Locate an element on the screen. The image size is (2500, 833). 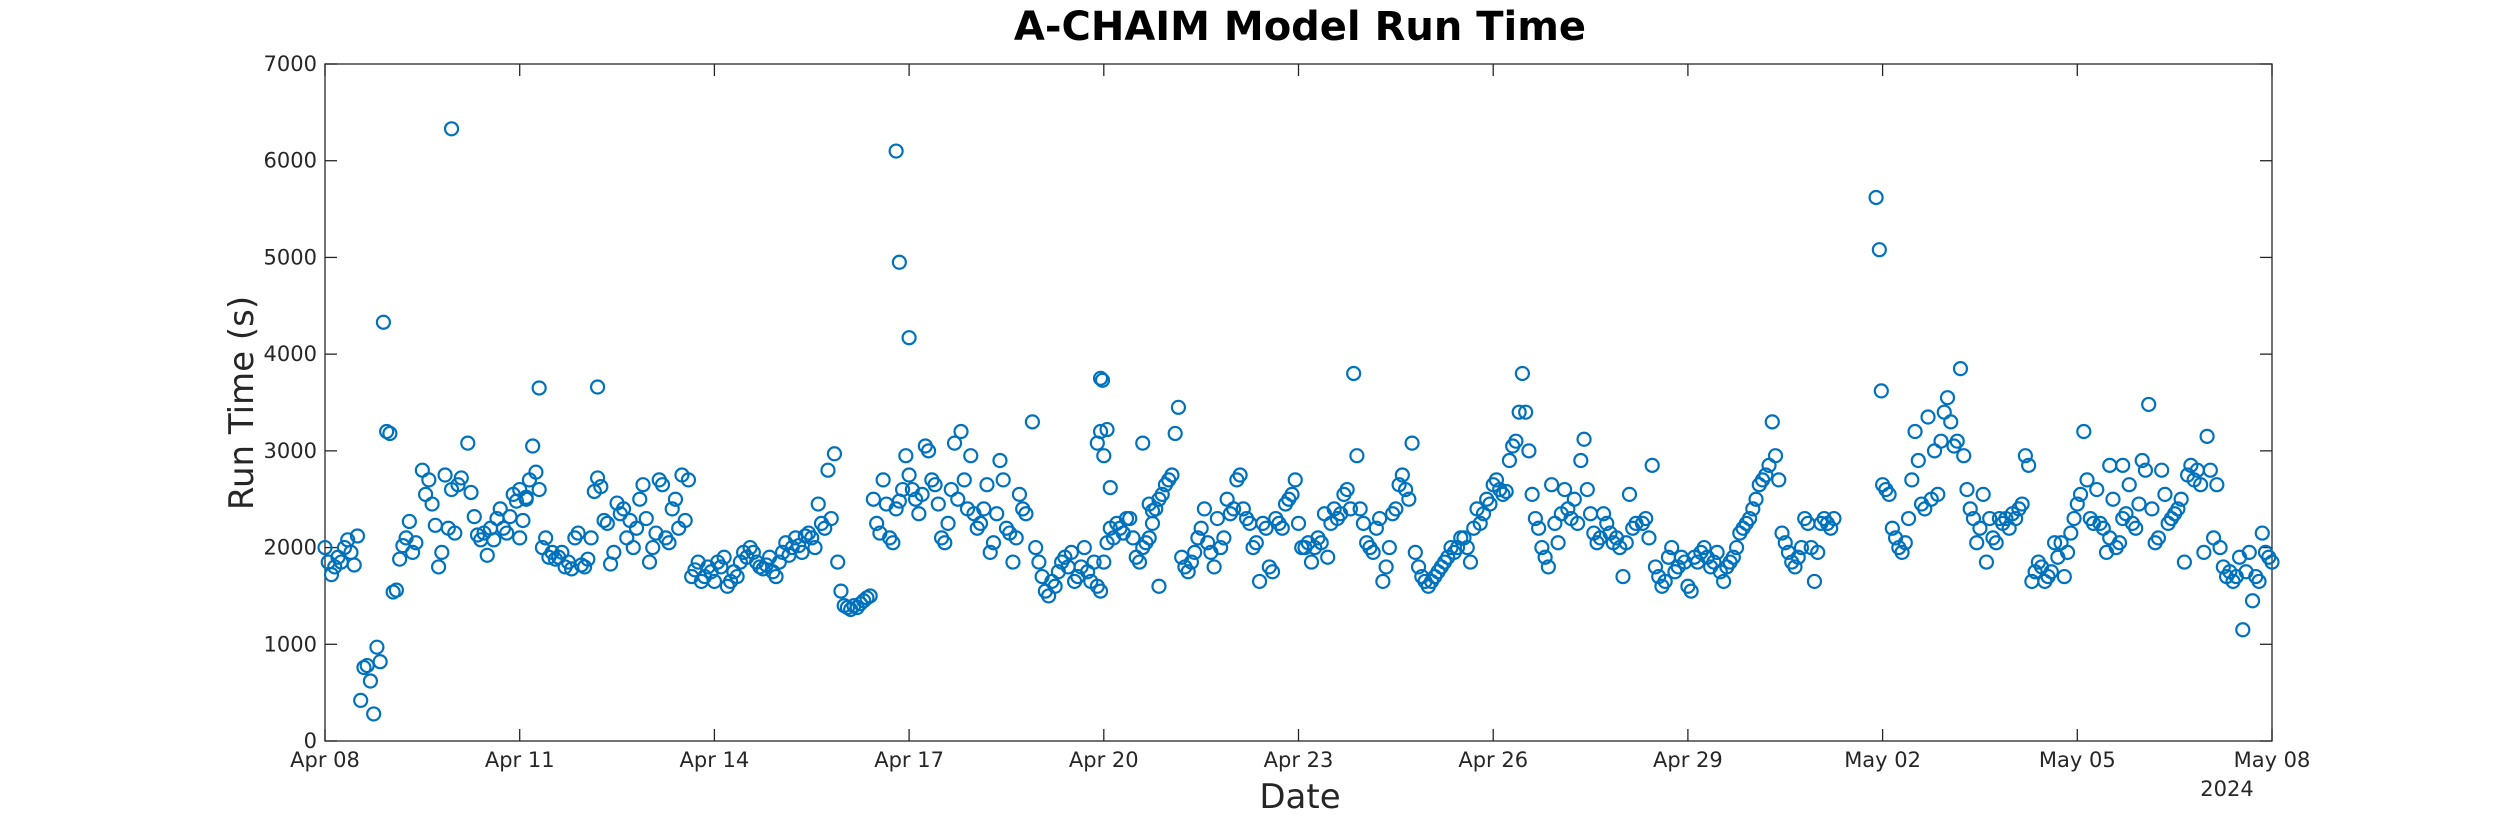
y-tick-label: 0 is located at coordinates (310, 741).